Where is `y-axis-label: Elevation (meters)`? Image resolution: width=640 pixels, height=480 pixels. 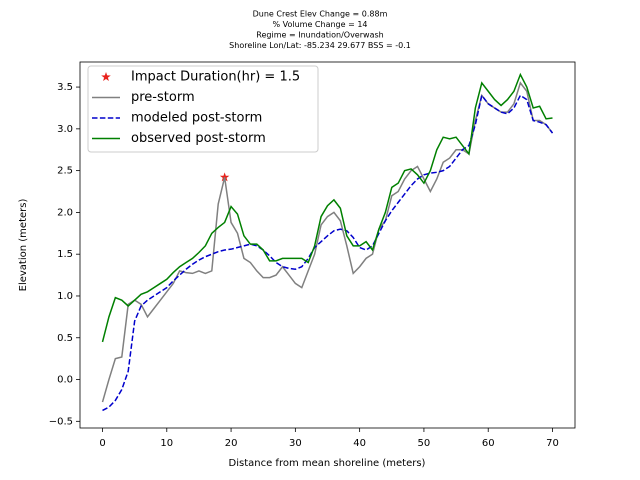
y-axis-label: Elevation (meters) is located at coordinates (23, 245).